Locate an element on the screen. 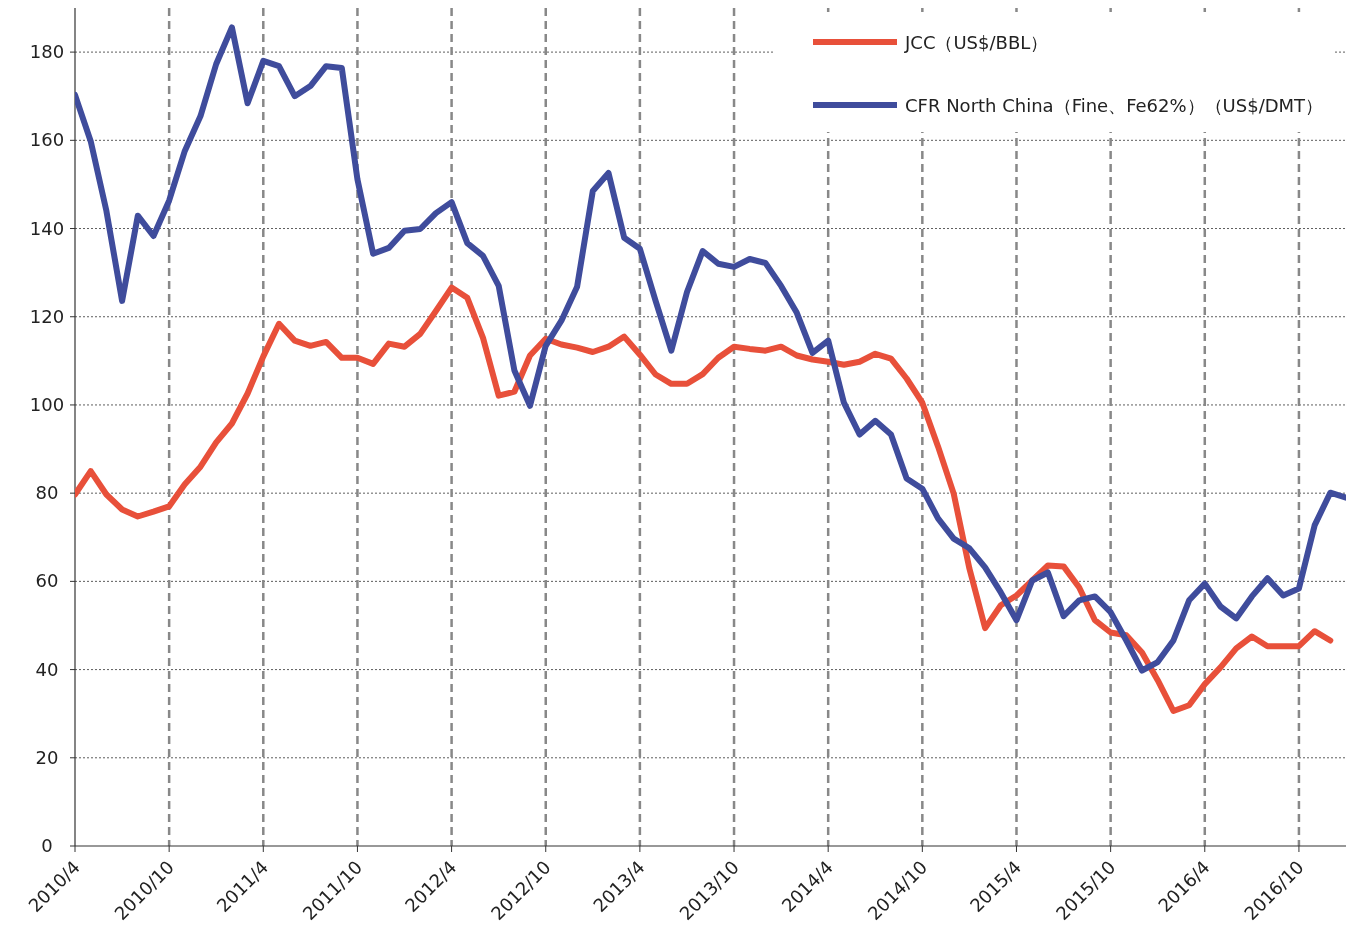 Image resolution: width=1346 pixels, height=936 pixels. y-tick-label: 20 is located at coordinates (47, 757).